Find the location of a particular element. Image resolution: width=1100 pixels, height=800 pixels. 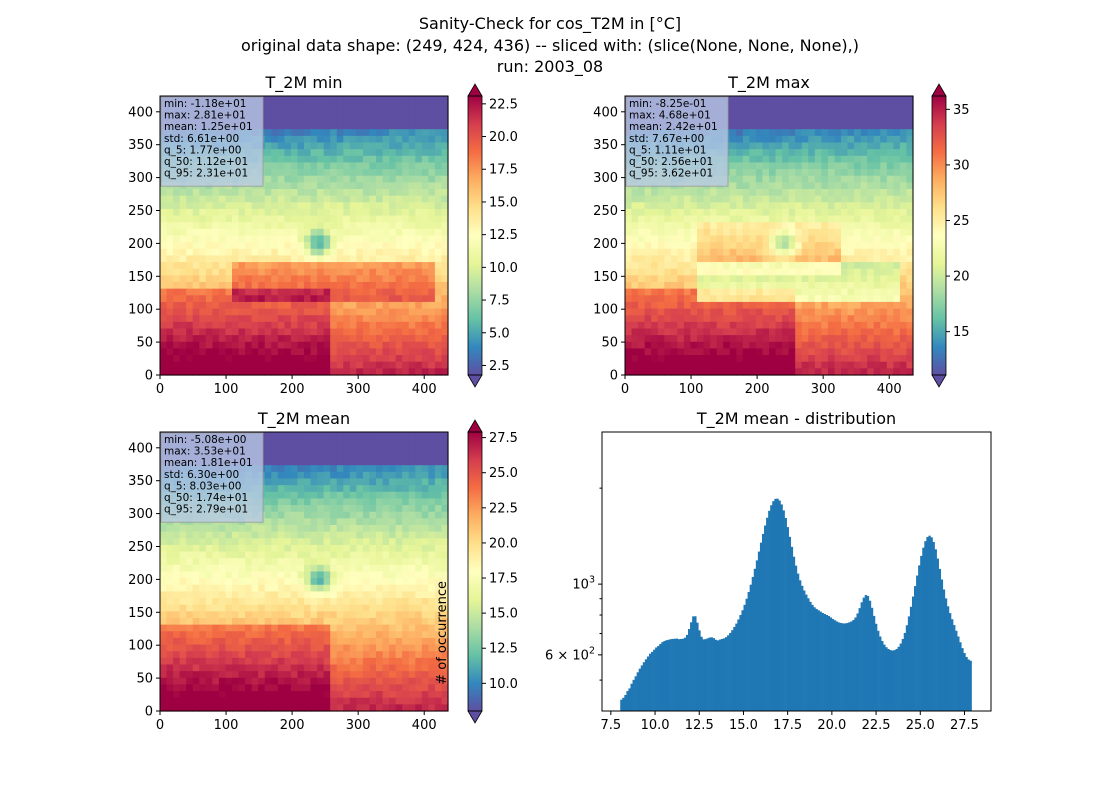

stats-line: std: 6.61e+00 is located at coordinates (201, 139).